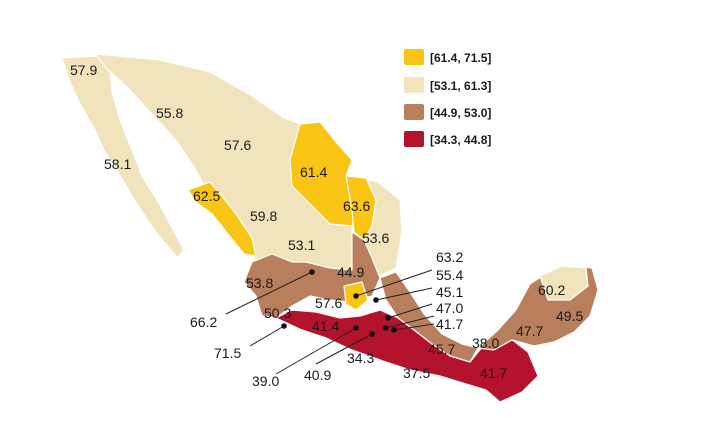 The image size is (720, 434). I want to click on state-value-label: 58.1, so click(117, 164).